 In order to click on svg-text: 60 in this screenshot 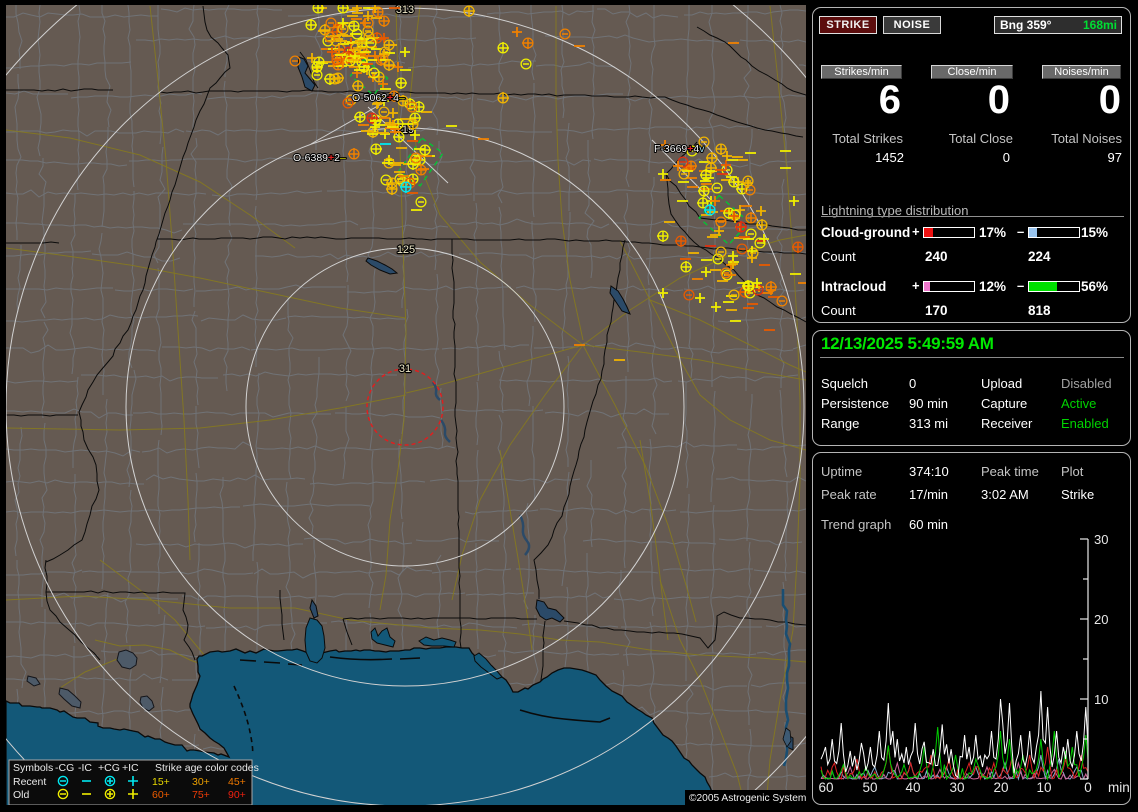, I will do `click(825, 787)`.